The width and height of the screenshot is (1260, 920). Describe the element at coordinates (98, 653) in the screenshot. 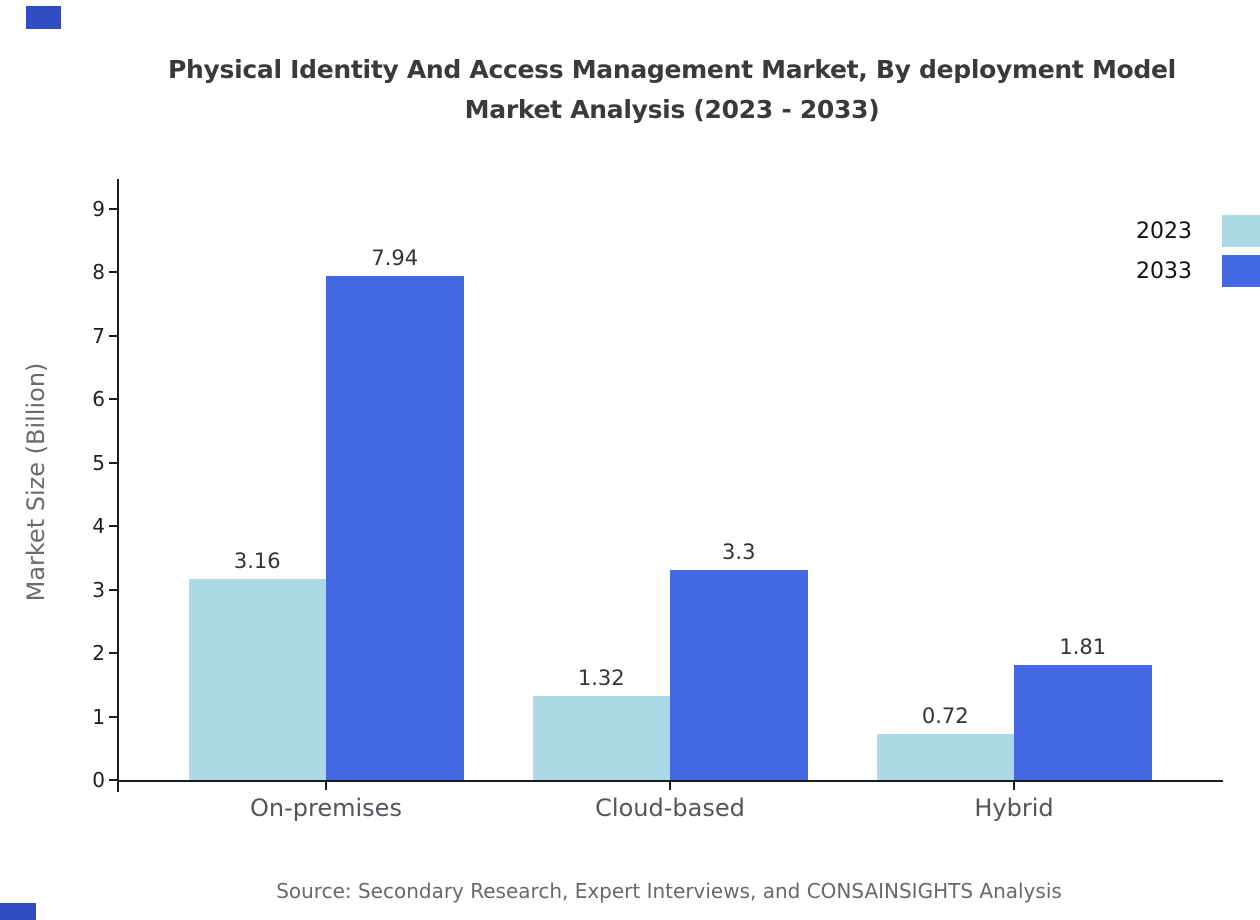

I see `y-tick-label-2: 2` at that location.